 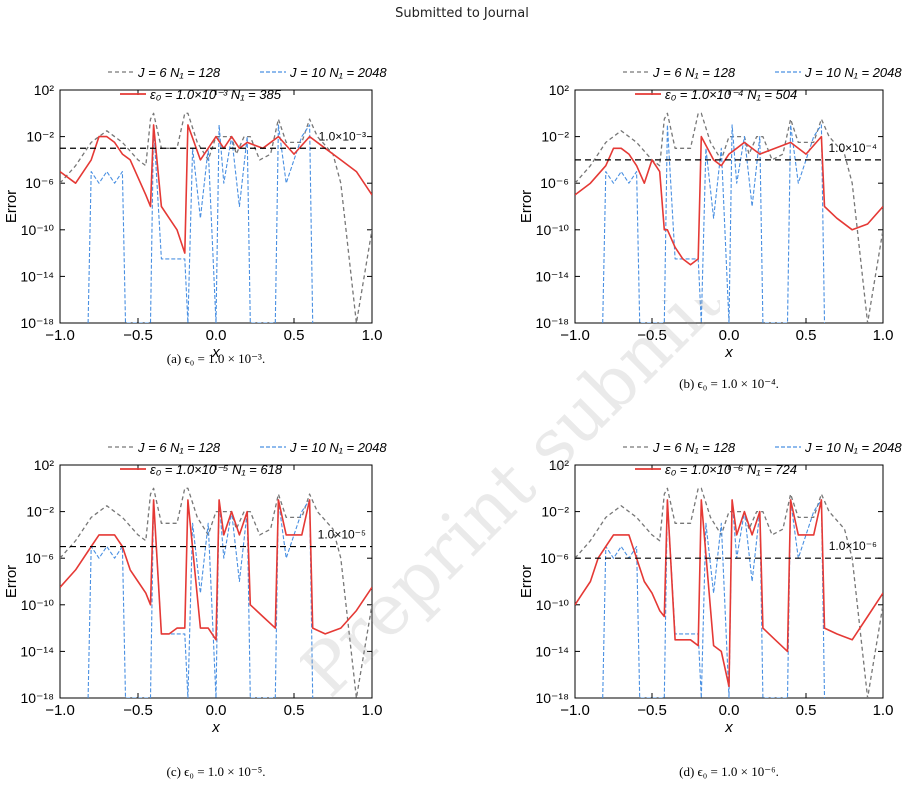 I want to click on legend-label-eps: ε₀ = 1.0×10⁻⁴ N₁ = 504, so click(x=731, y=94).